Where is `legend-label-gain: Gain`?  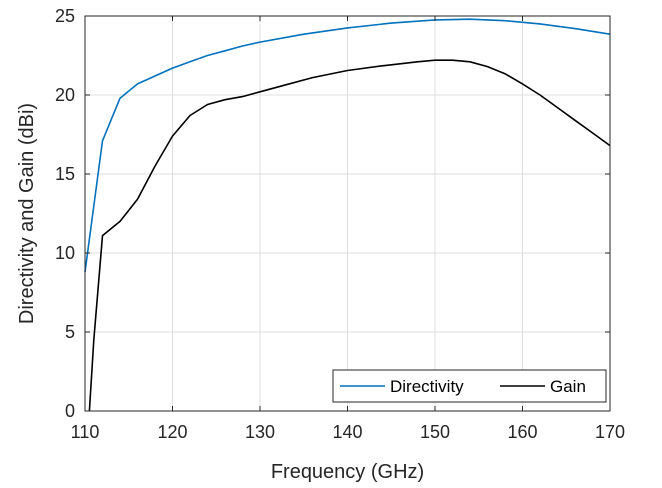 legend-label-gain: Gain is located at coordinates (568, 386).